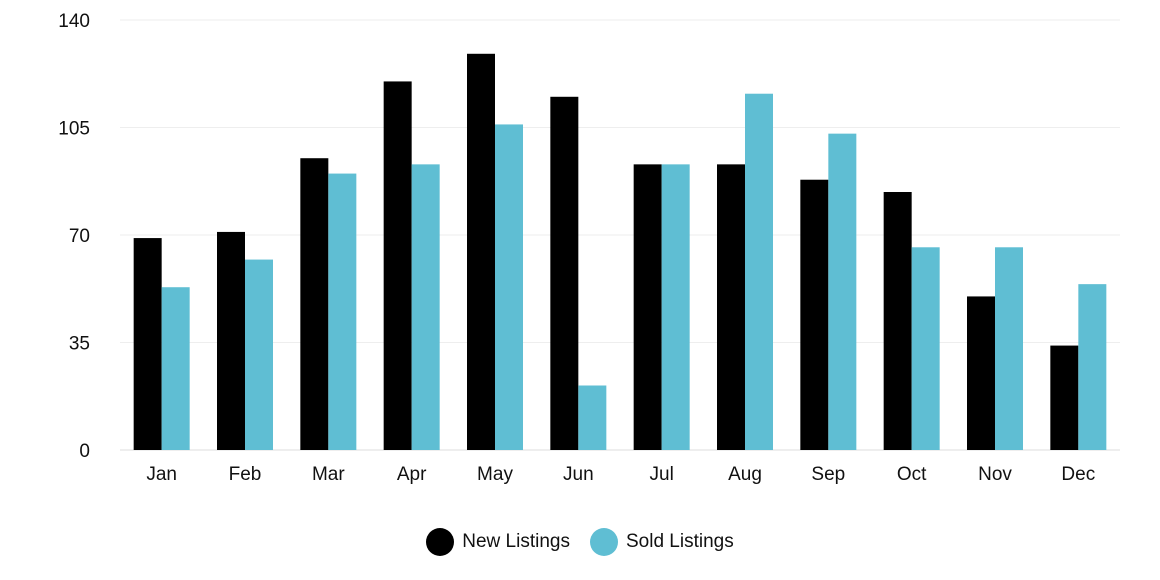  I want to click on x-tick-label: Mar, so click(328, 474).